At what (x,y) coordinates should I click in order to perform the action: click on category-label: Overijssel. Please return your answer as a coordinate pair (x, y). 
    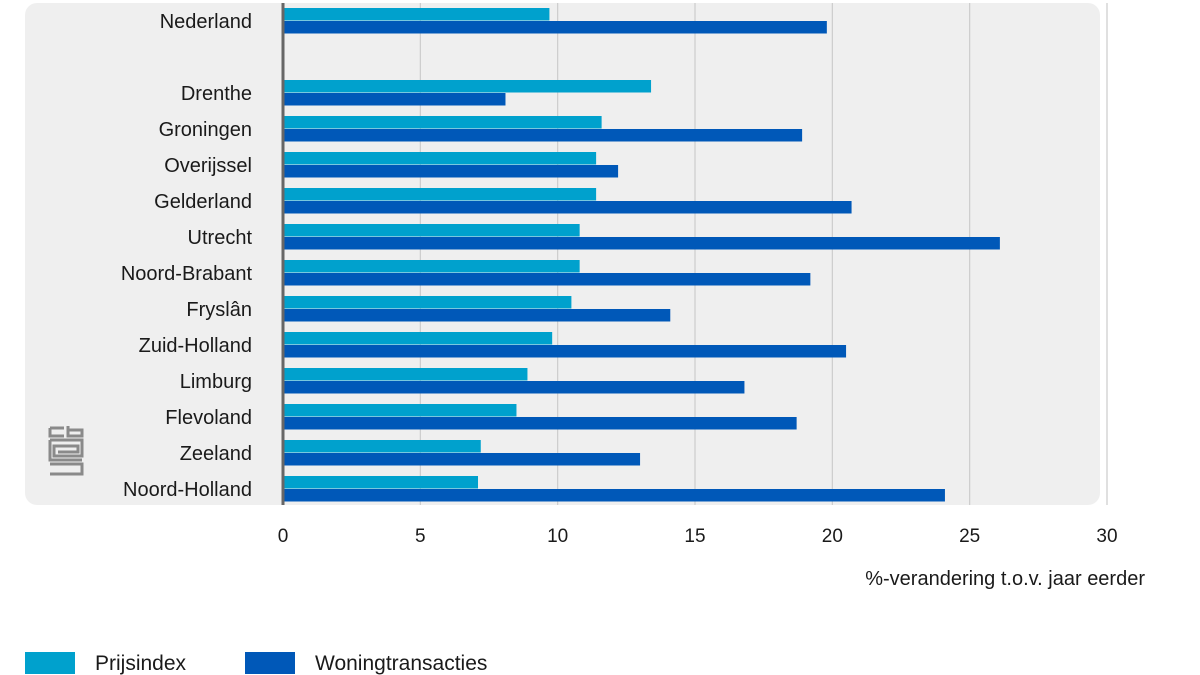
    Looking at the image, I should click on (208, 166).